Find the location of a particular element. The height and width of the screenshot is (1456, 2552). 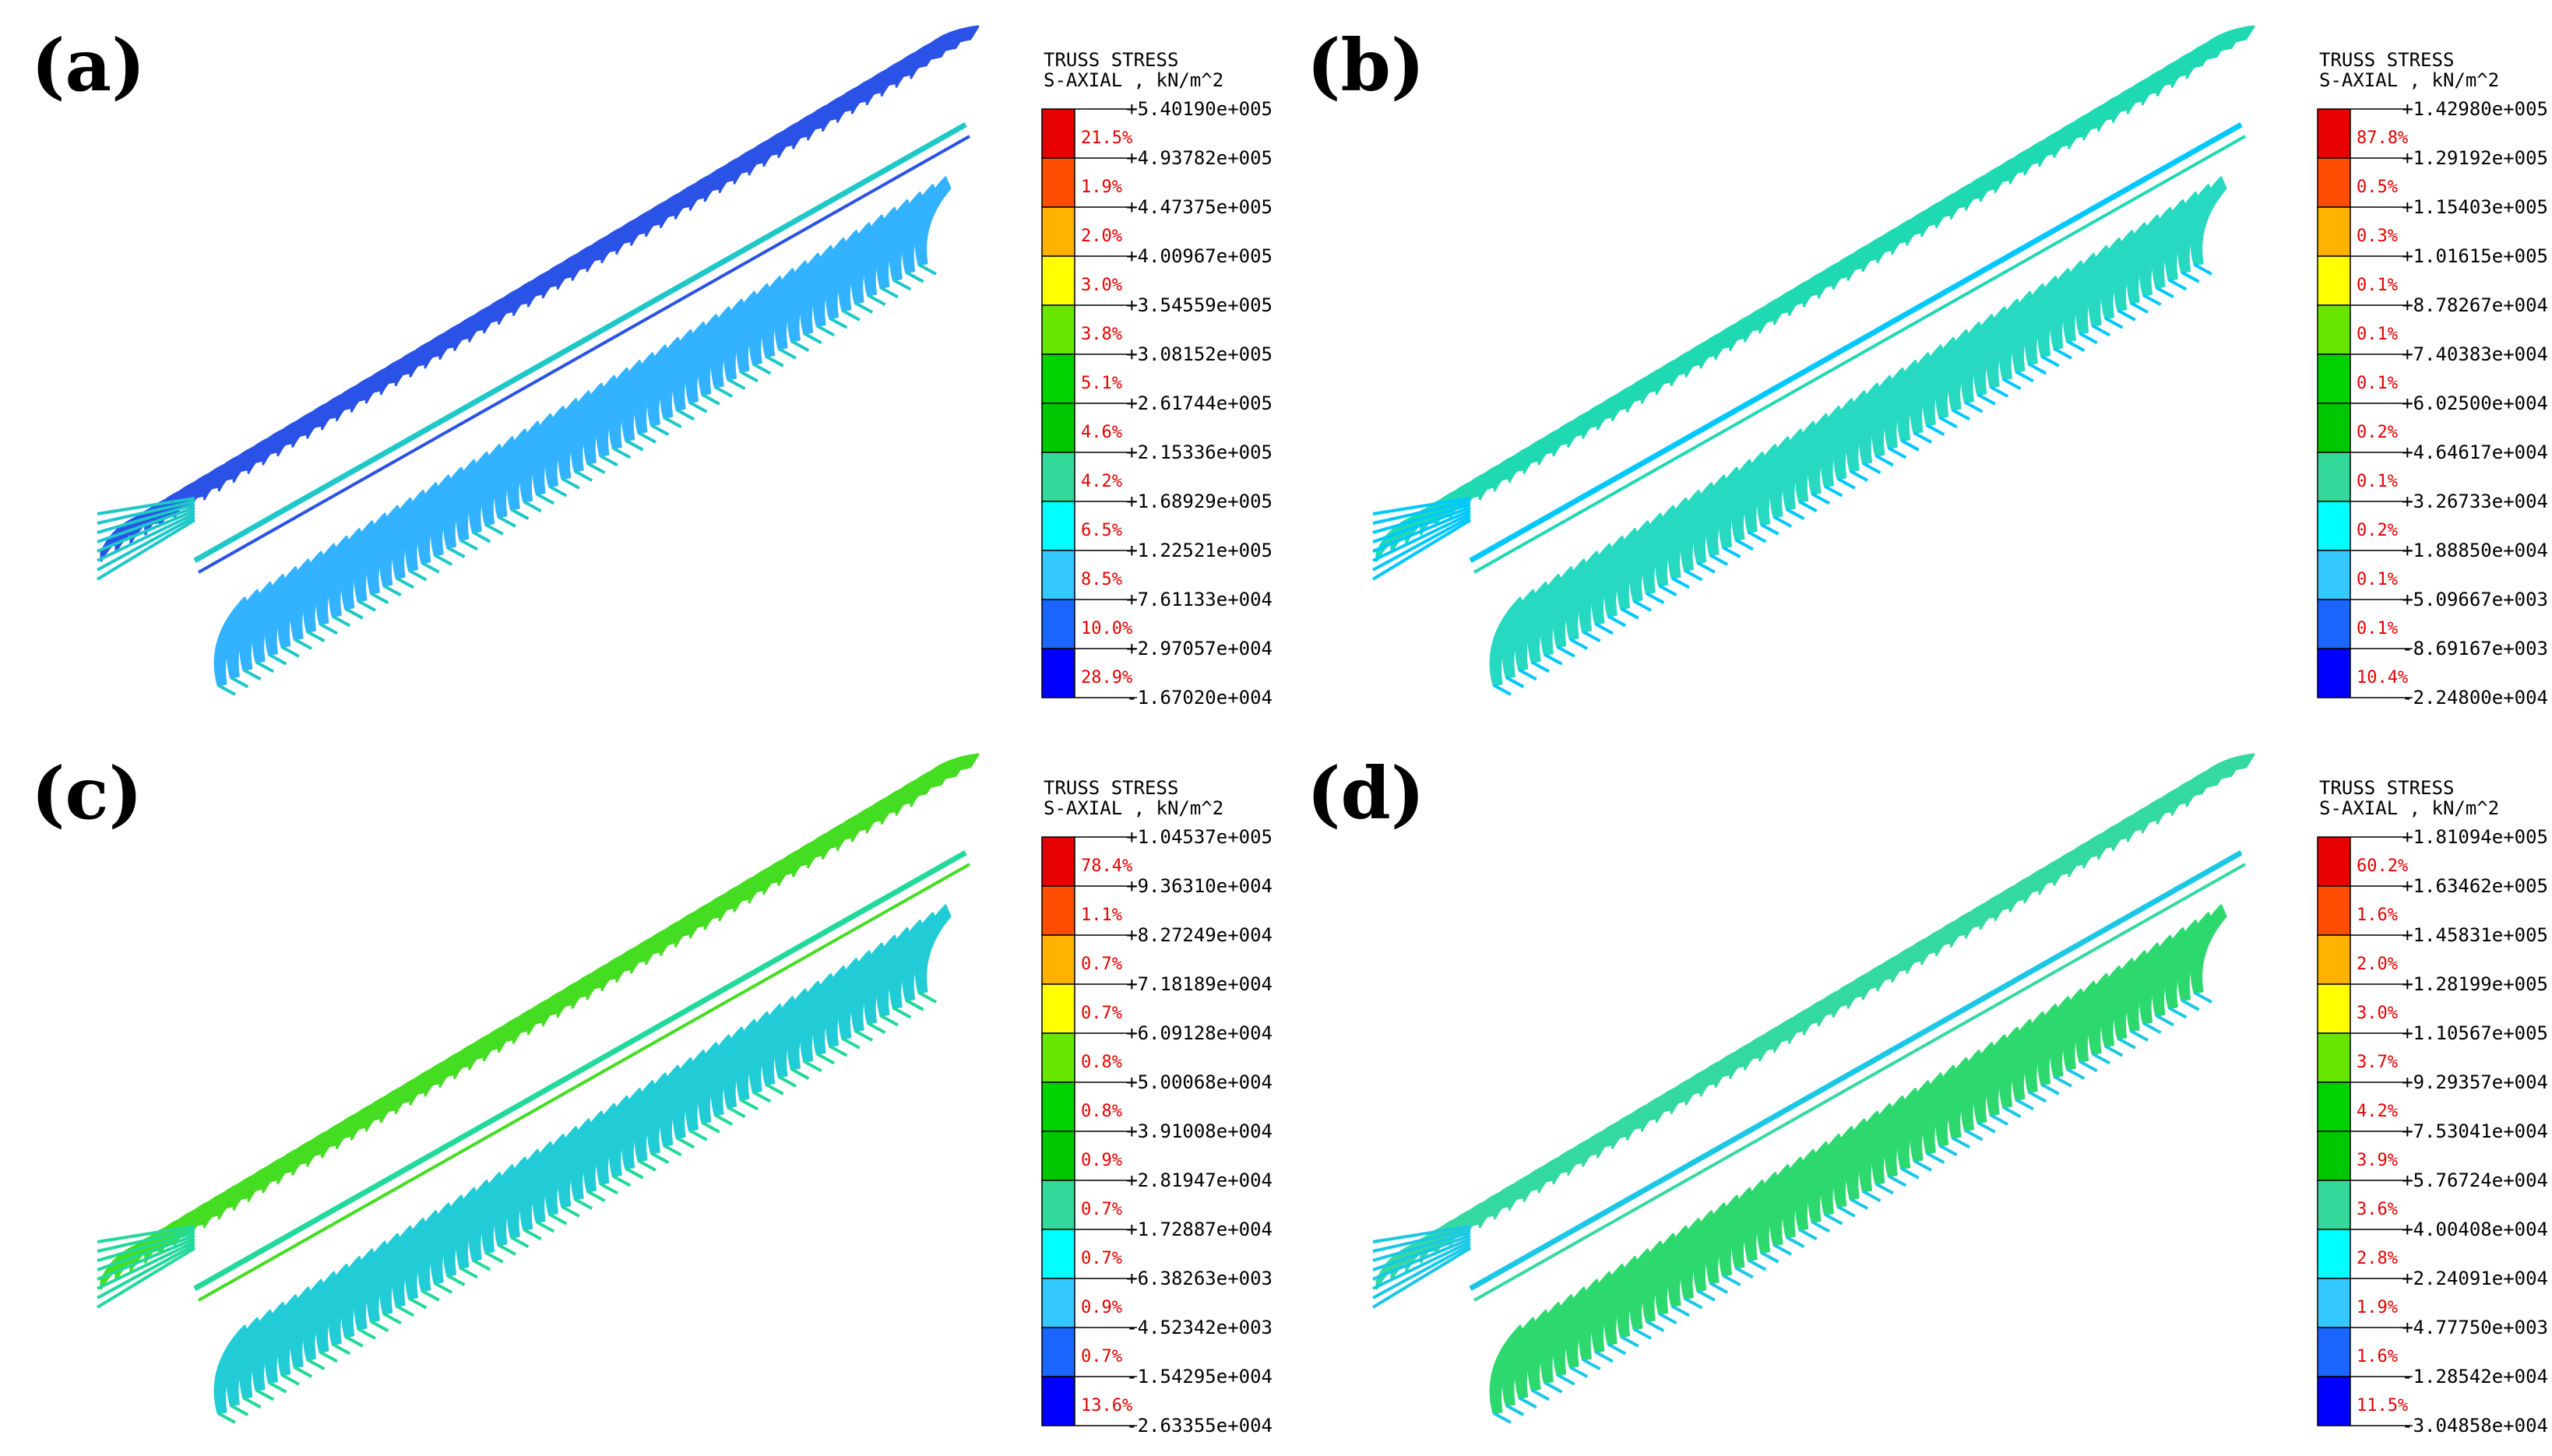

band-percentage: 5.1% is located at coordinates (1101, 383).